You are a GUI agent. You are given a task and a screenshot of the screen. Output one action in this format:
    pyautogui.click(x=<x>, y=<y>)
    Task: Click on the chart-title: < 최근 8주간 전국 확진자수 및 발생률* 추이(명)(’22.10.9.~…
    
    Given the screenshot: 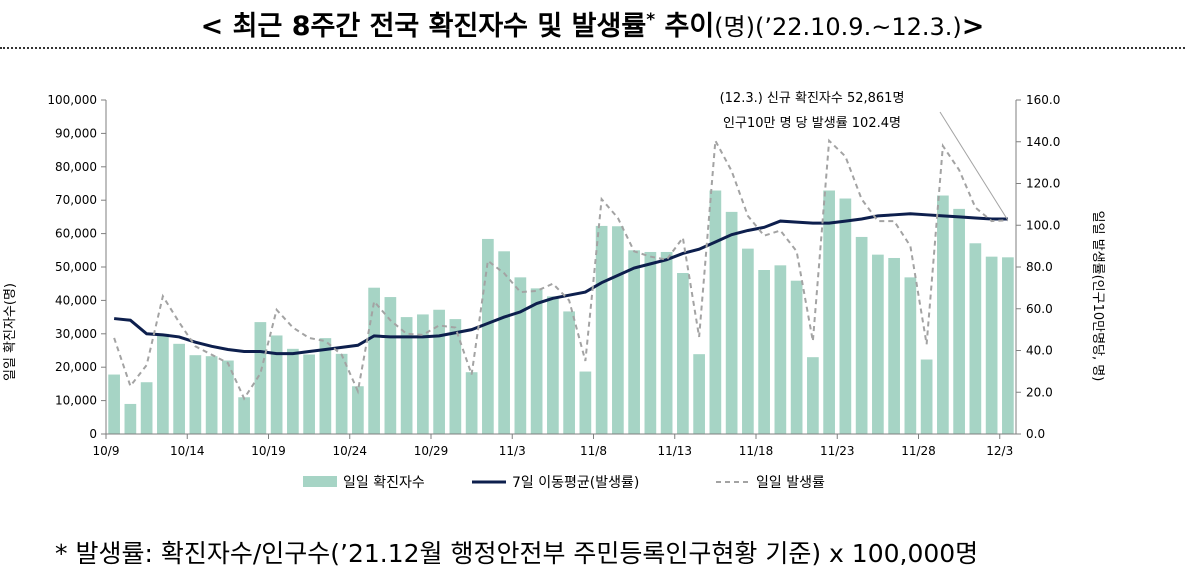 What is the action you would take?
    pyautogui.click(x=592, y=23)
    